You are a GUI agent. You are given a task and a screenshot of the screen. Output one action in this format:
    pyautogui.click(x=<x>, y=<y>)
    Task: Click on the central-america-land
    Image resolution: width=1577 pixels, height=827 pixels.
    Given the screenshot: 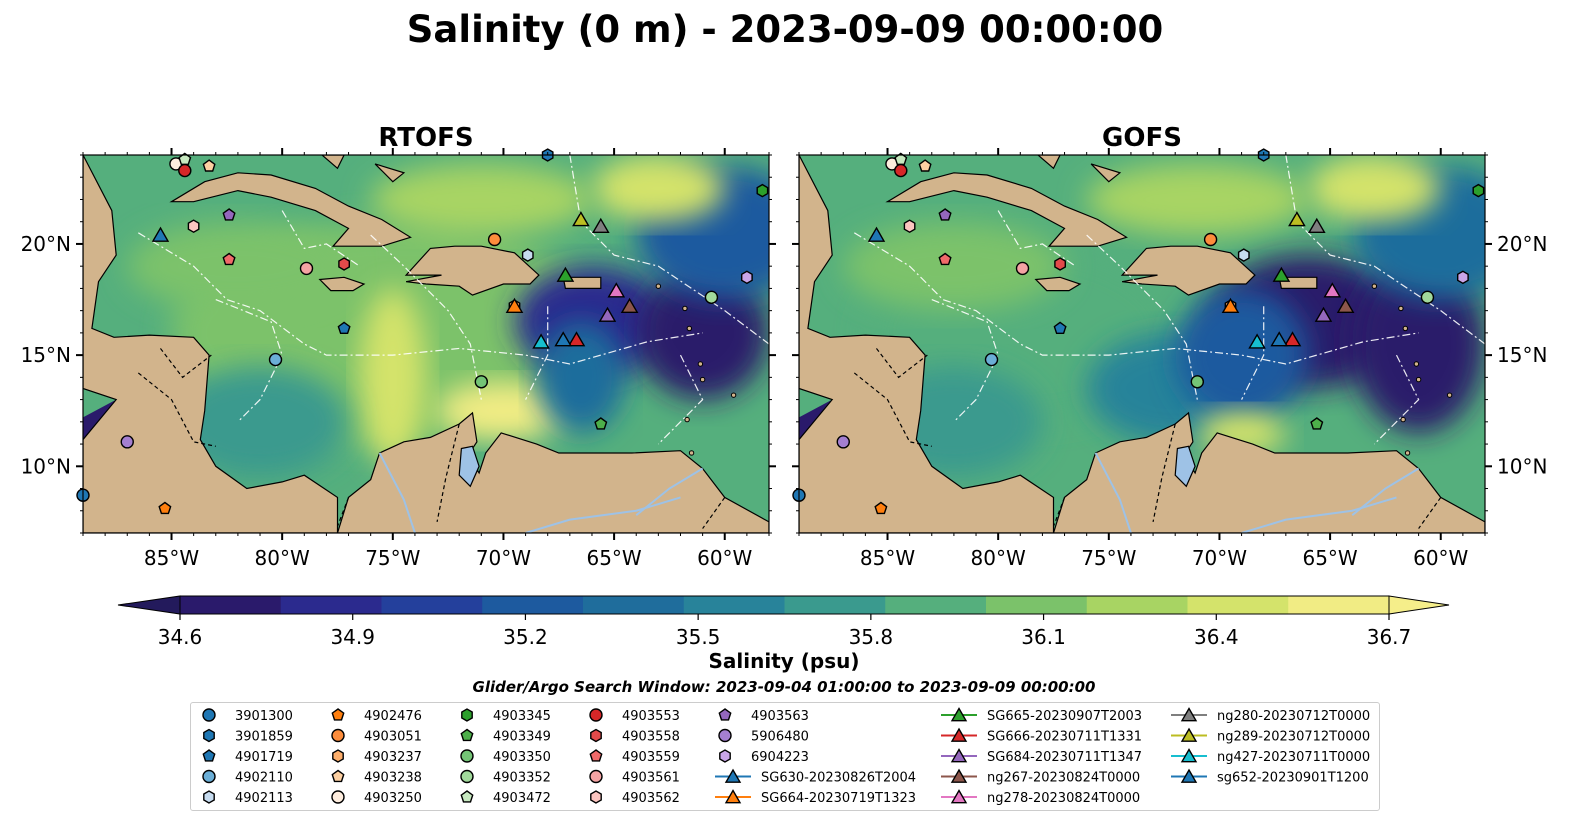 What is the action you would take?
    pyautogui.click(x=211, y=344)
    